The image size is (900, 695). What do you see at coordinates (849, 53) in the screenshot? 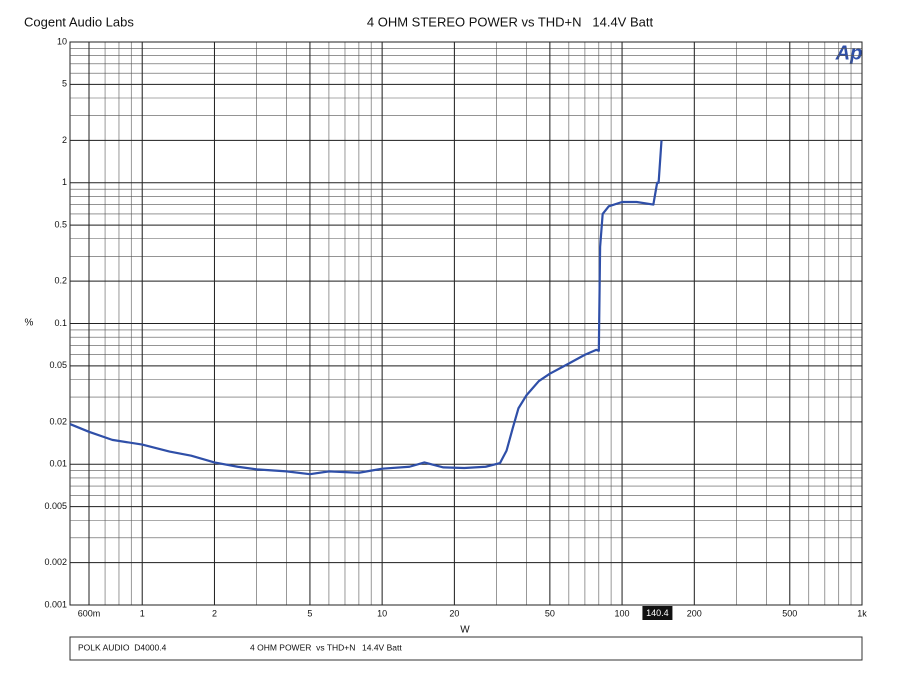
I see `logo: Ap` at bounding box center [849, 53].